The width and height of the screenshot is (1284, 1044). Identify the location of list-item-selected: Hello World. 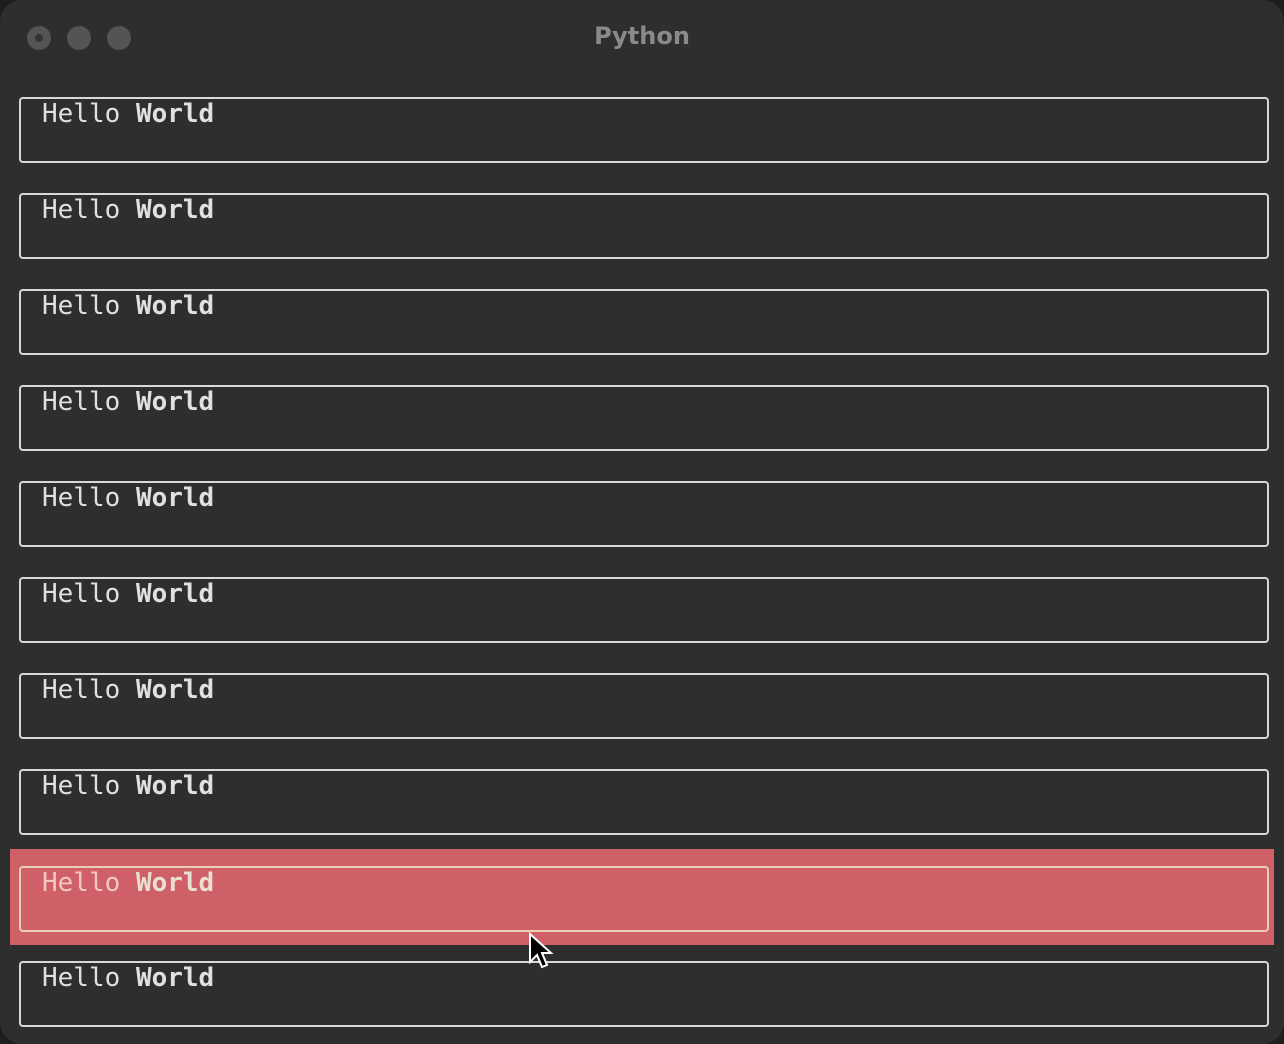
(642, 897).